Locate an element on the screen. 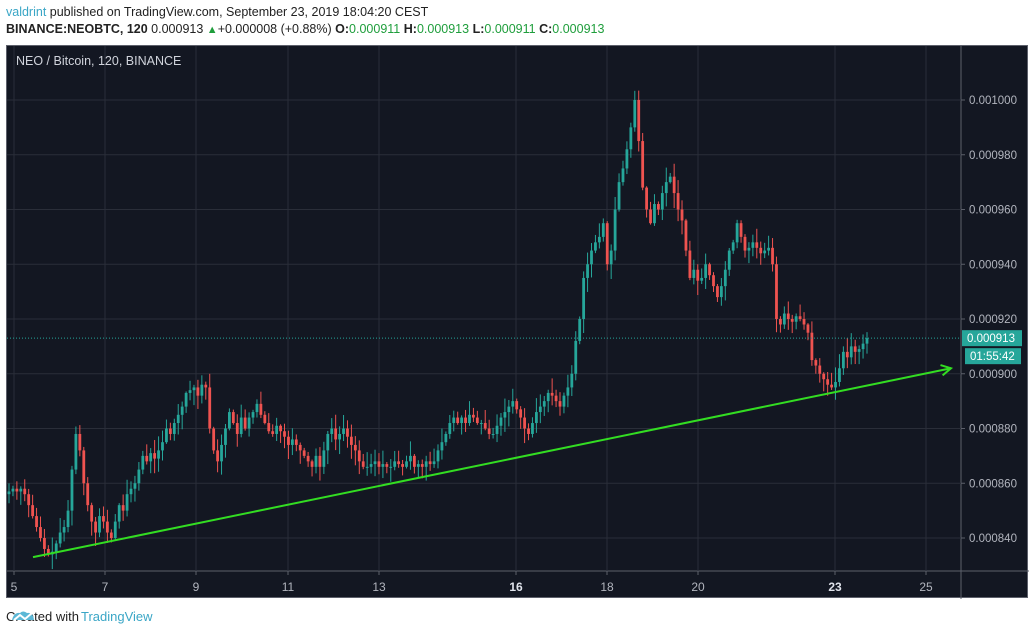  countdown-badge is located at coordinates (993, 356).